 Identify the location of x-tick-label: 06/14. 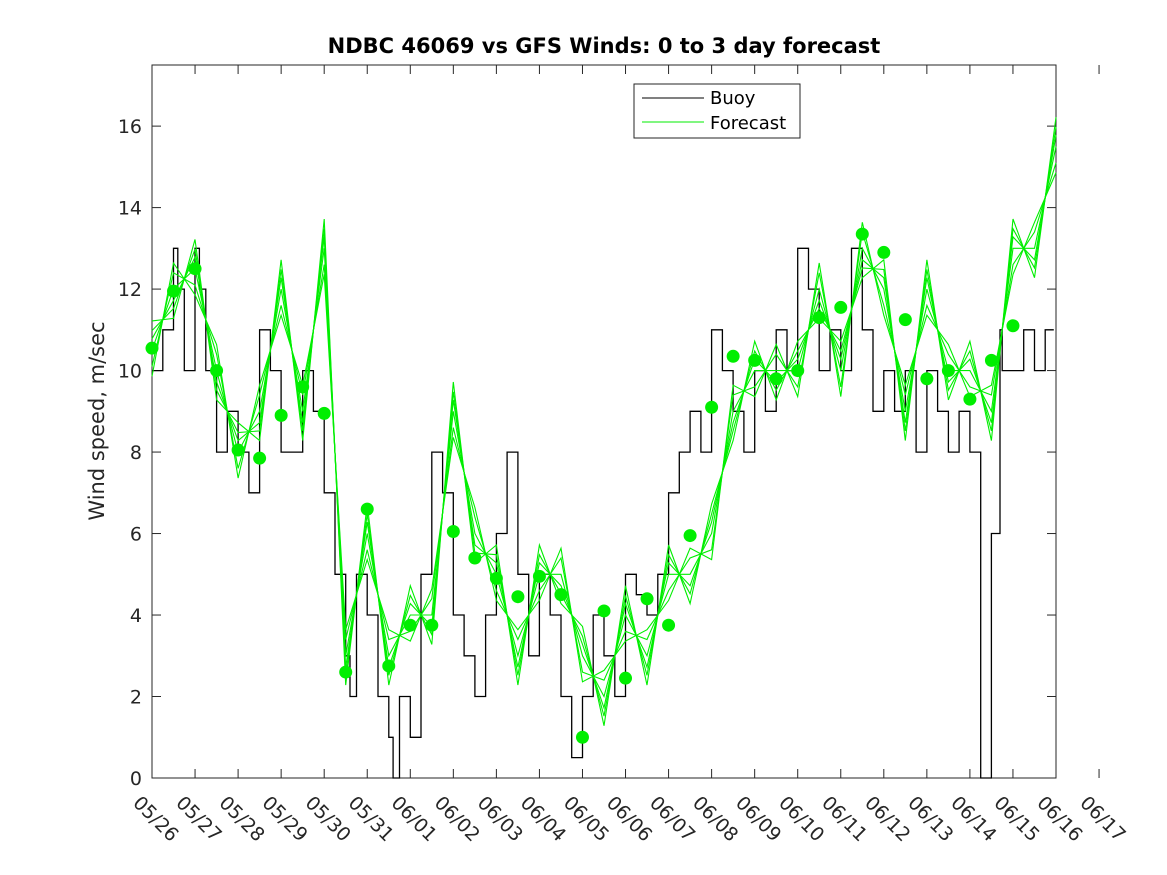
(973, 819).